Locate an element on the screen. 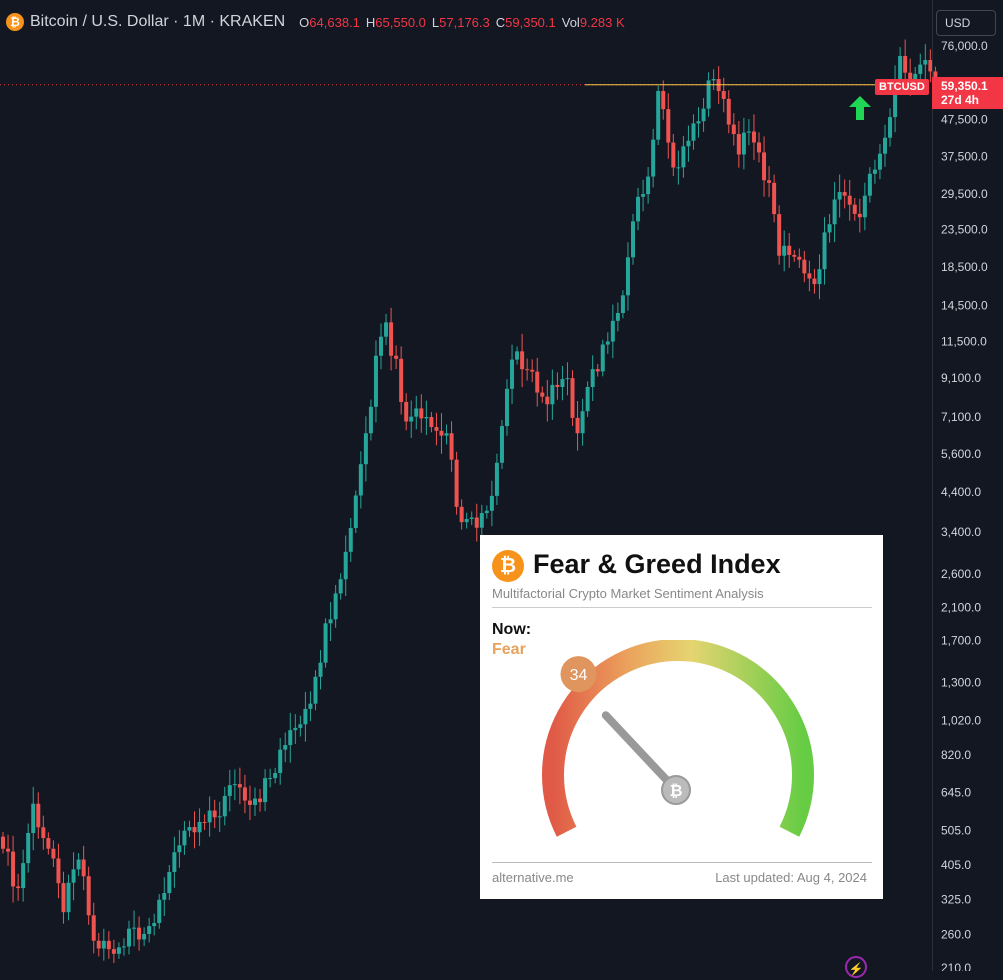 The height and width of the screenshot is (980, 1003). price-axis is located at coordinates (967, 485).